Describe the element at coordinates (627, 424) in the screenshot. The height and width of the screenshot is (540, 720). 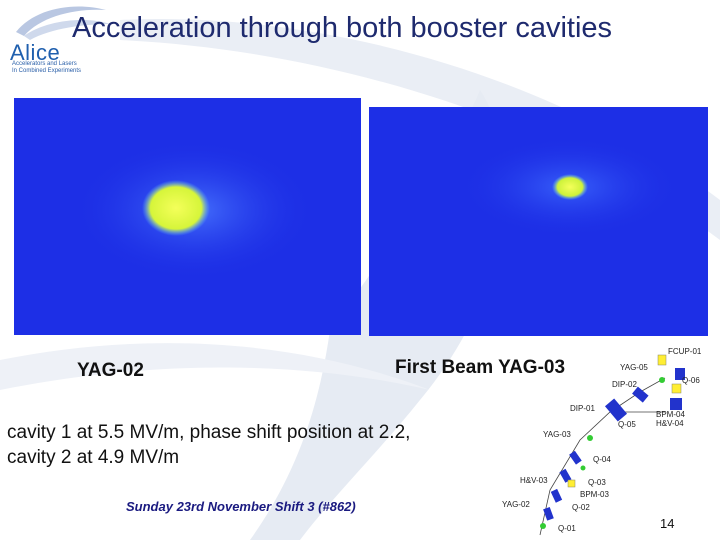
I see `bl-label-q05: Q-05` at that location.